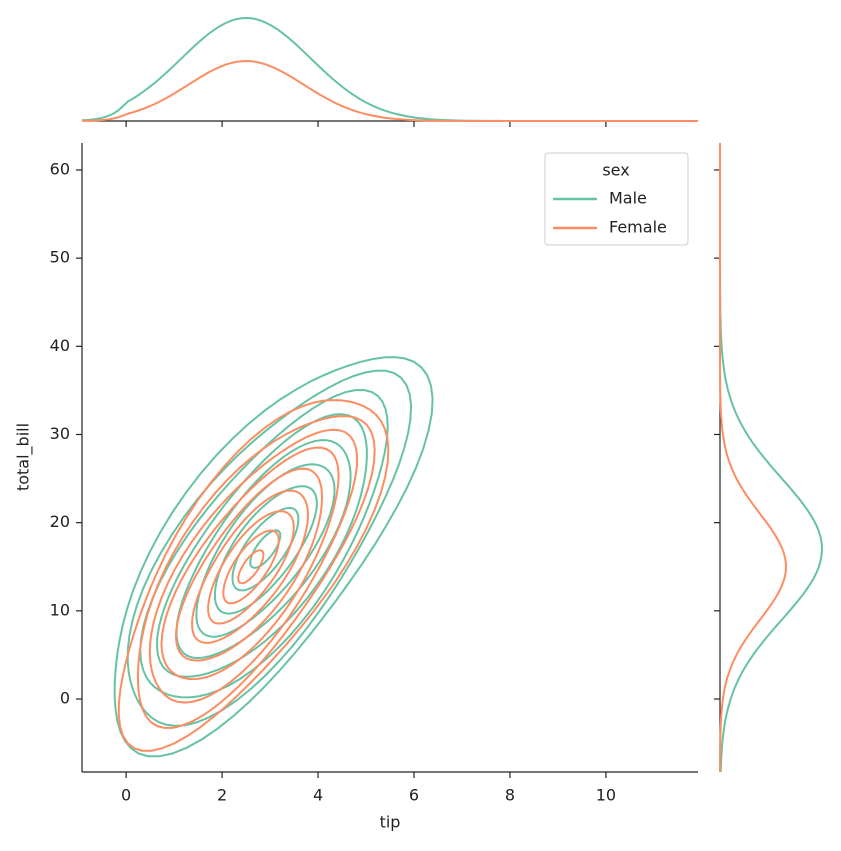 This screenshot has width=841, height=851. What do you see at coordinates (65, 697) in the screenshot?
I see `y-tick-label: 0` at bounding box center [65, 697].